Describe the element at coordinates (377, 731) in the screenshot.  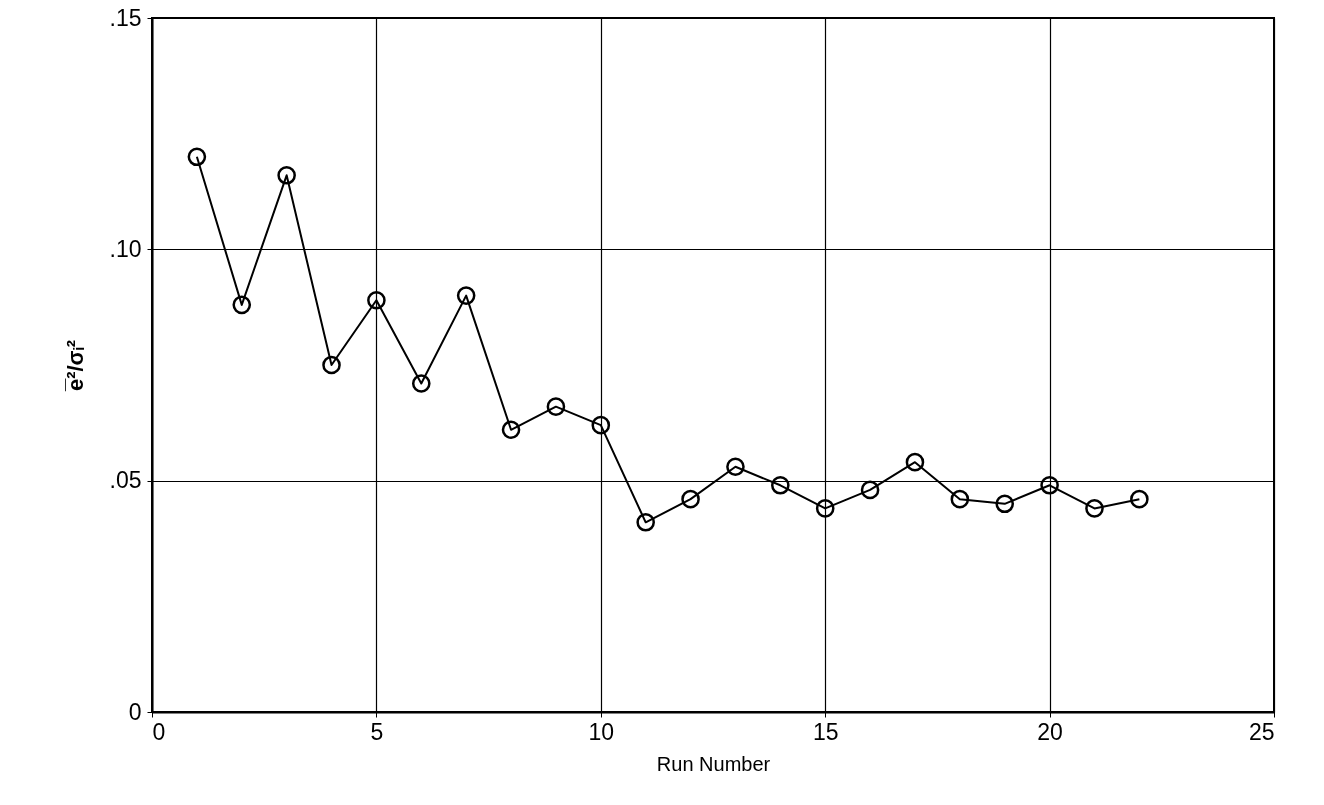
I see `x-tick-label: 5` at that location.